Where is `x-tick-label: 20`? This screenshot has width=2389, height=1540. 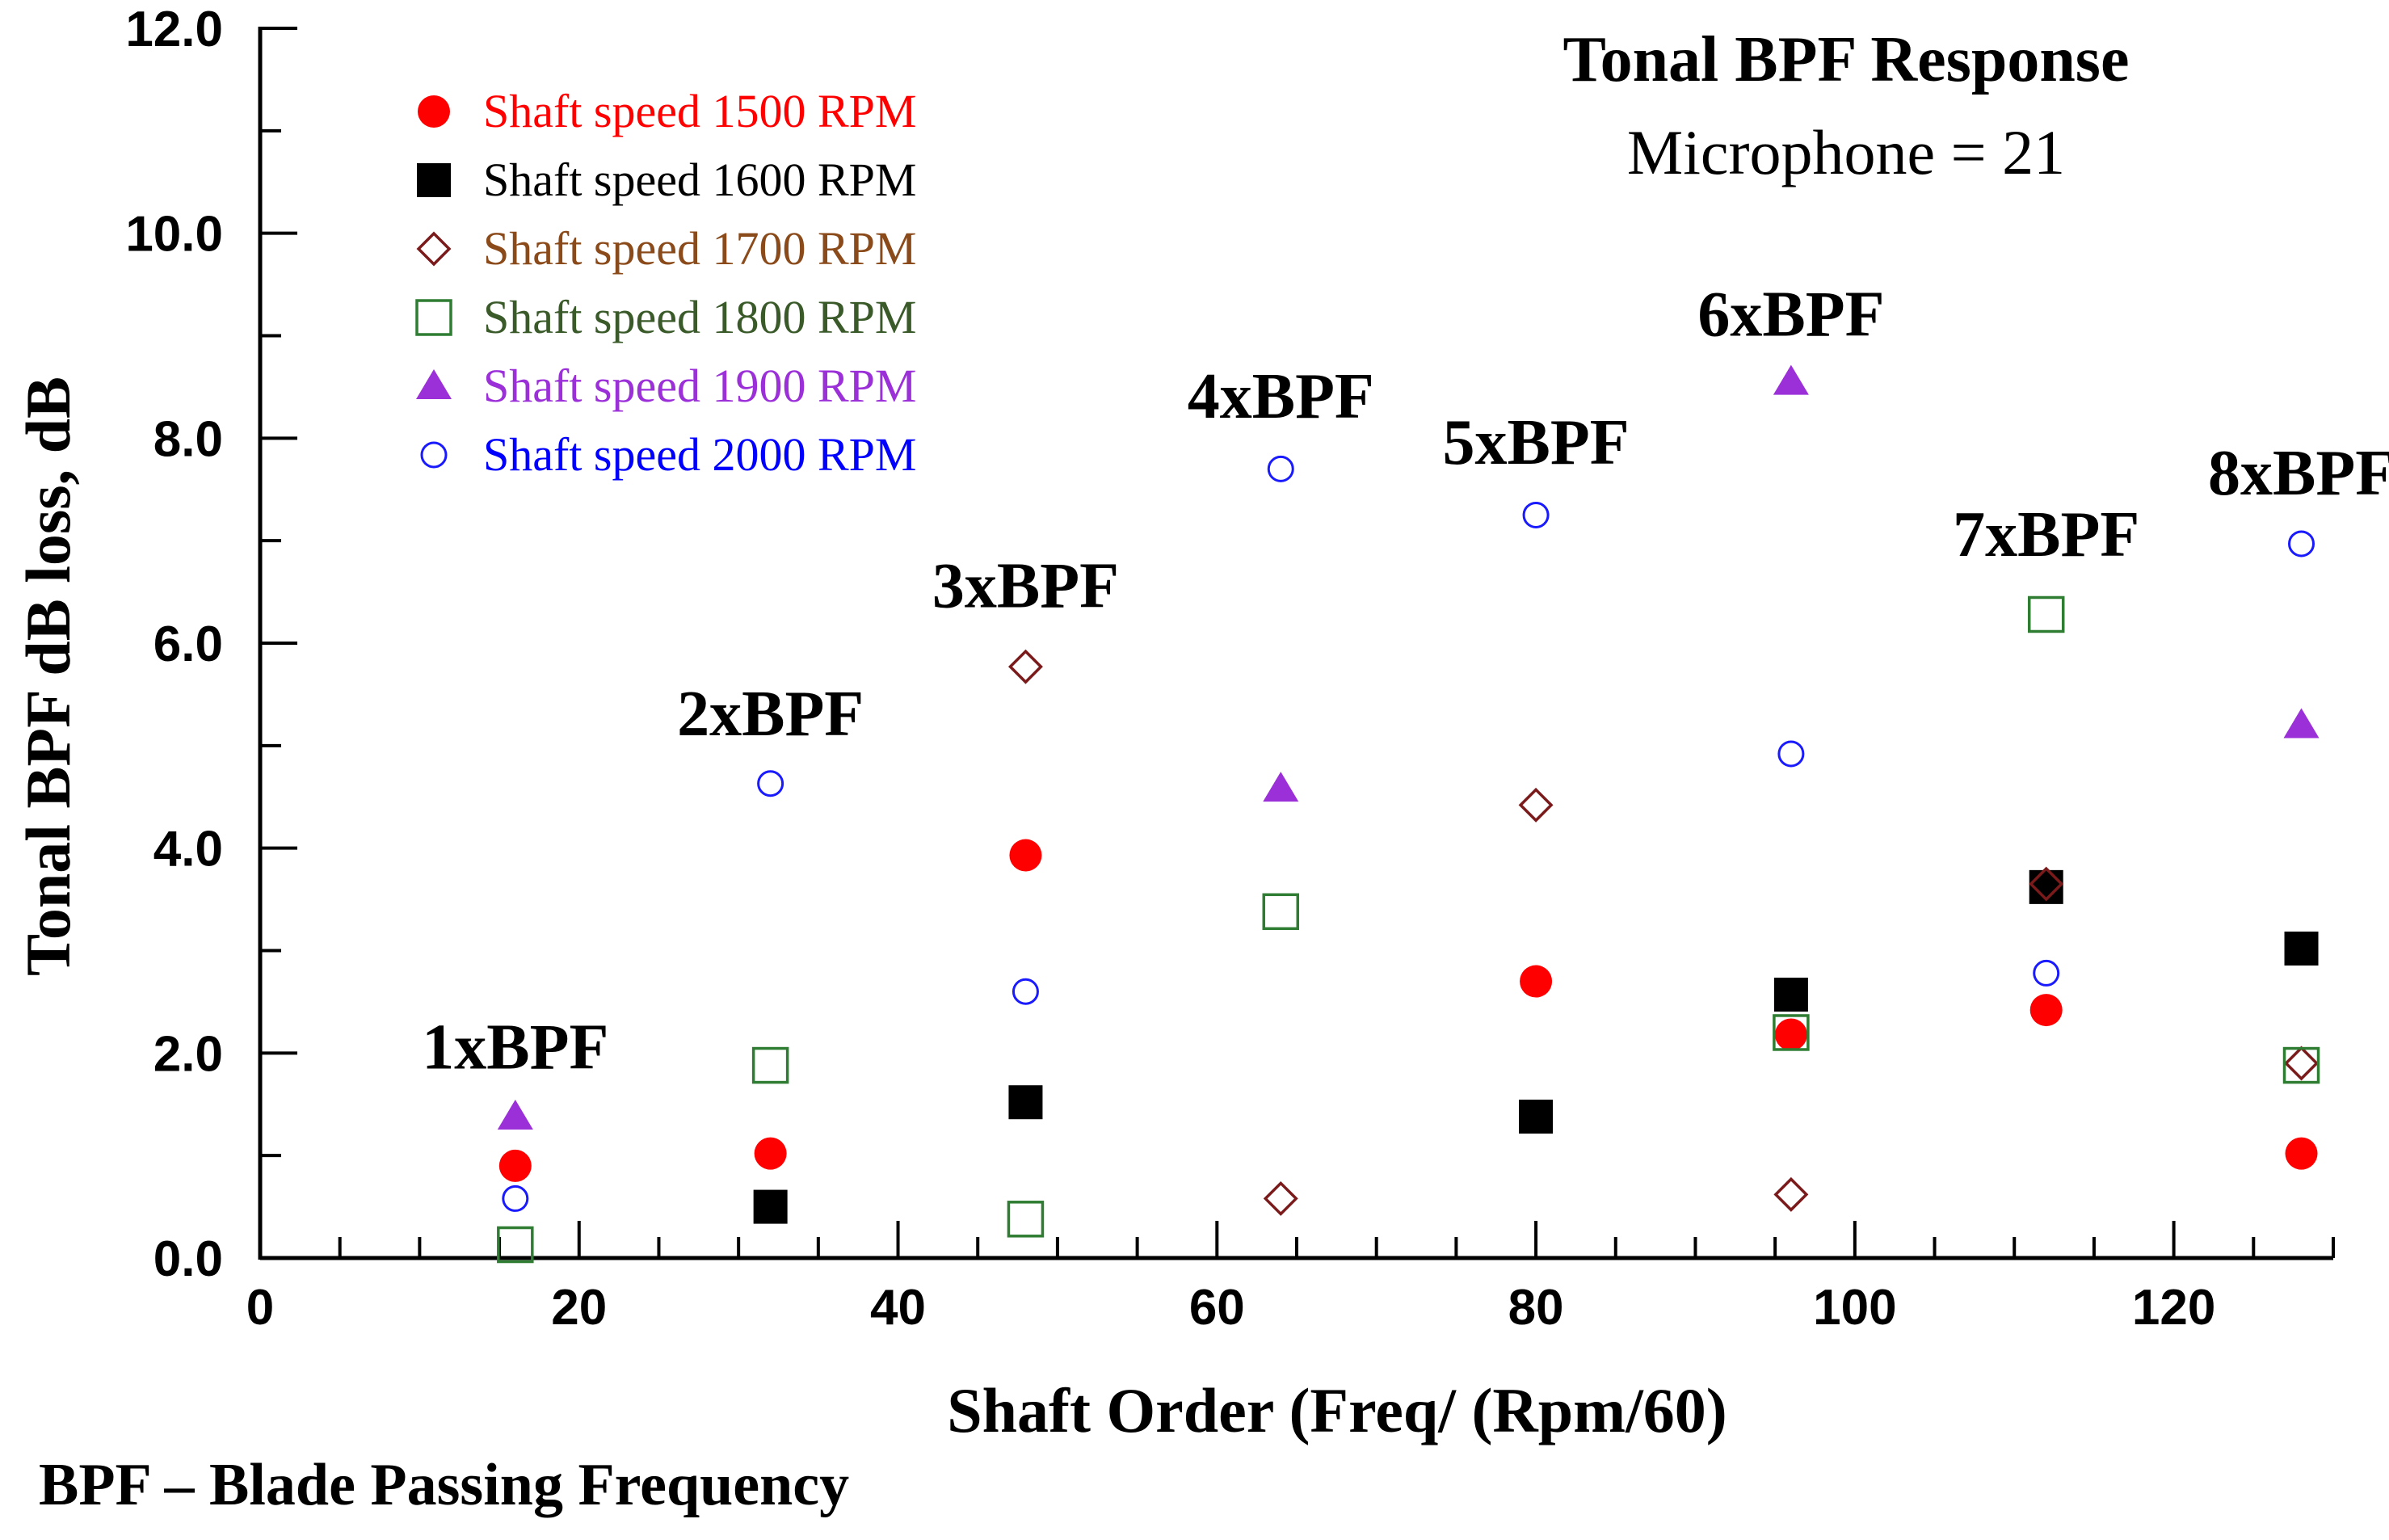 x-tick-label: 20 is located at coordinates (579, 1308).